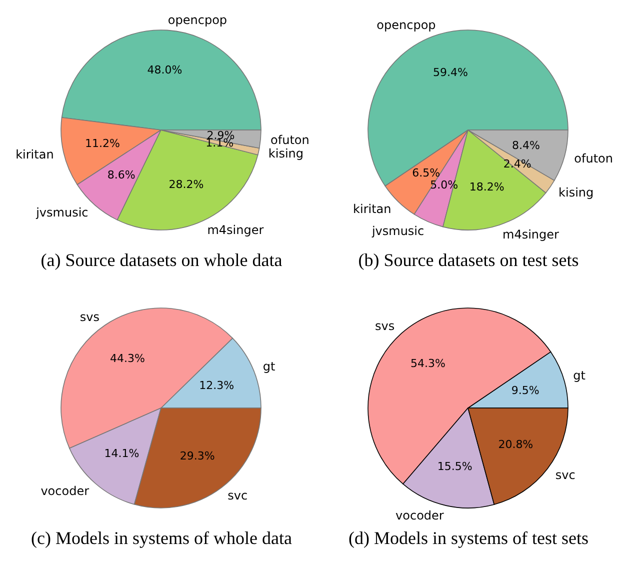 This screenshot has height=573, width=631. I want to click on data-label: 5.0%, so click(444, 185).